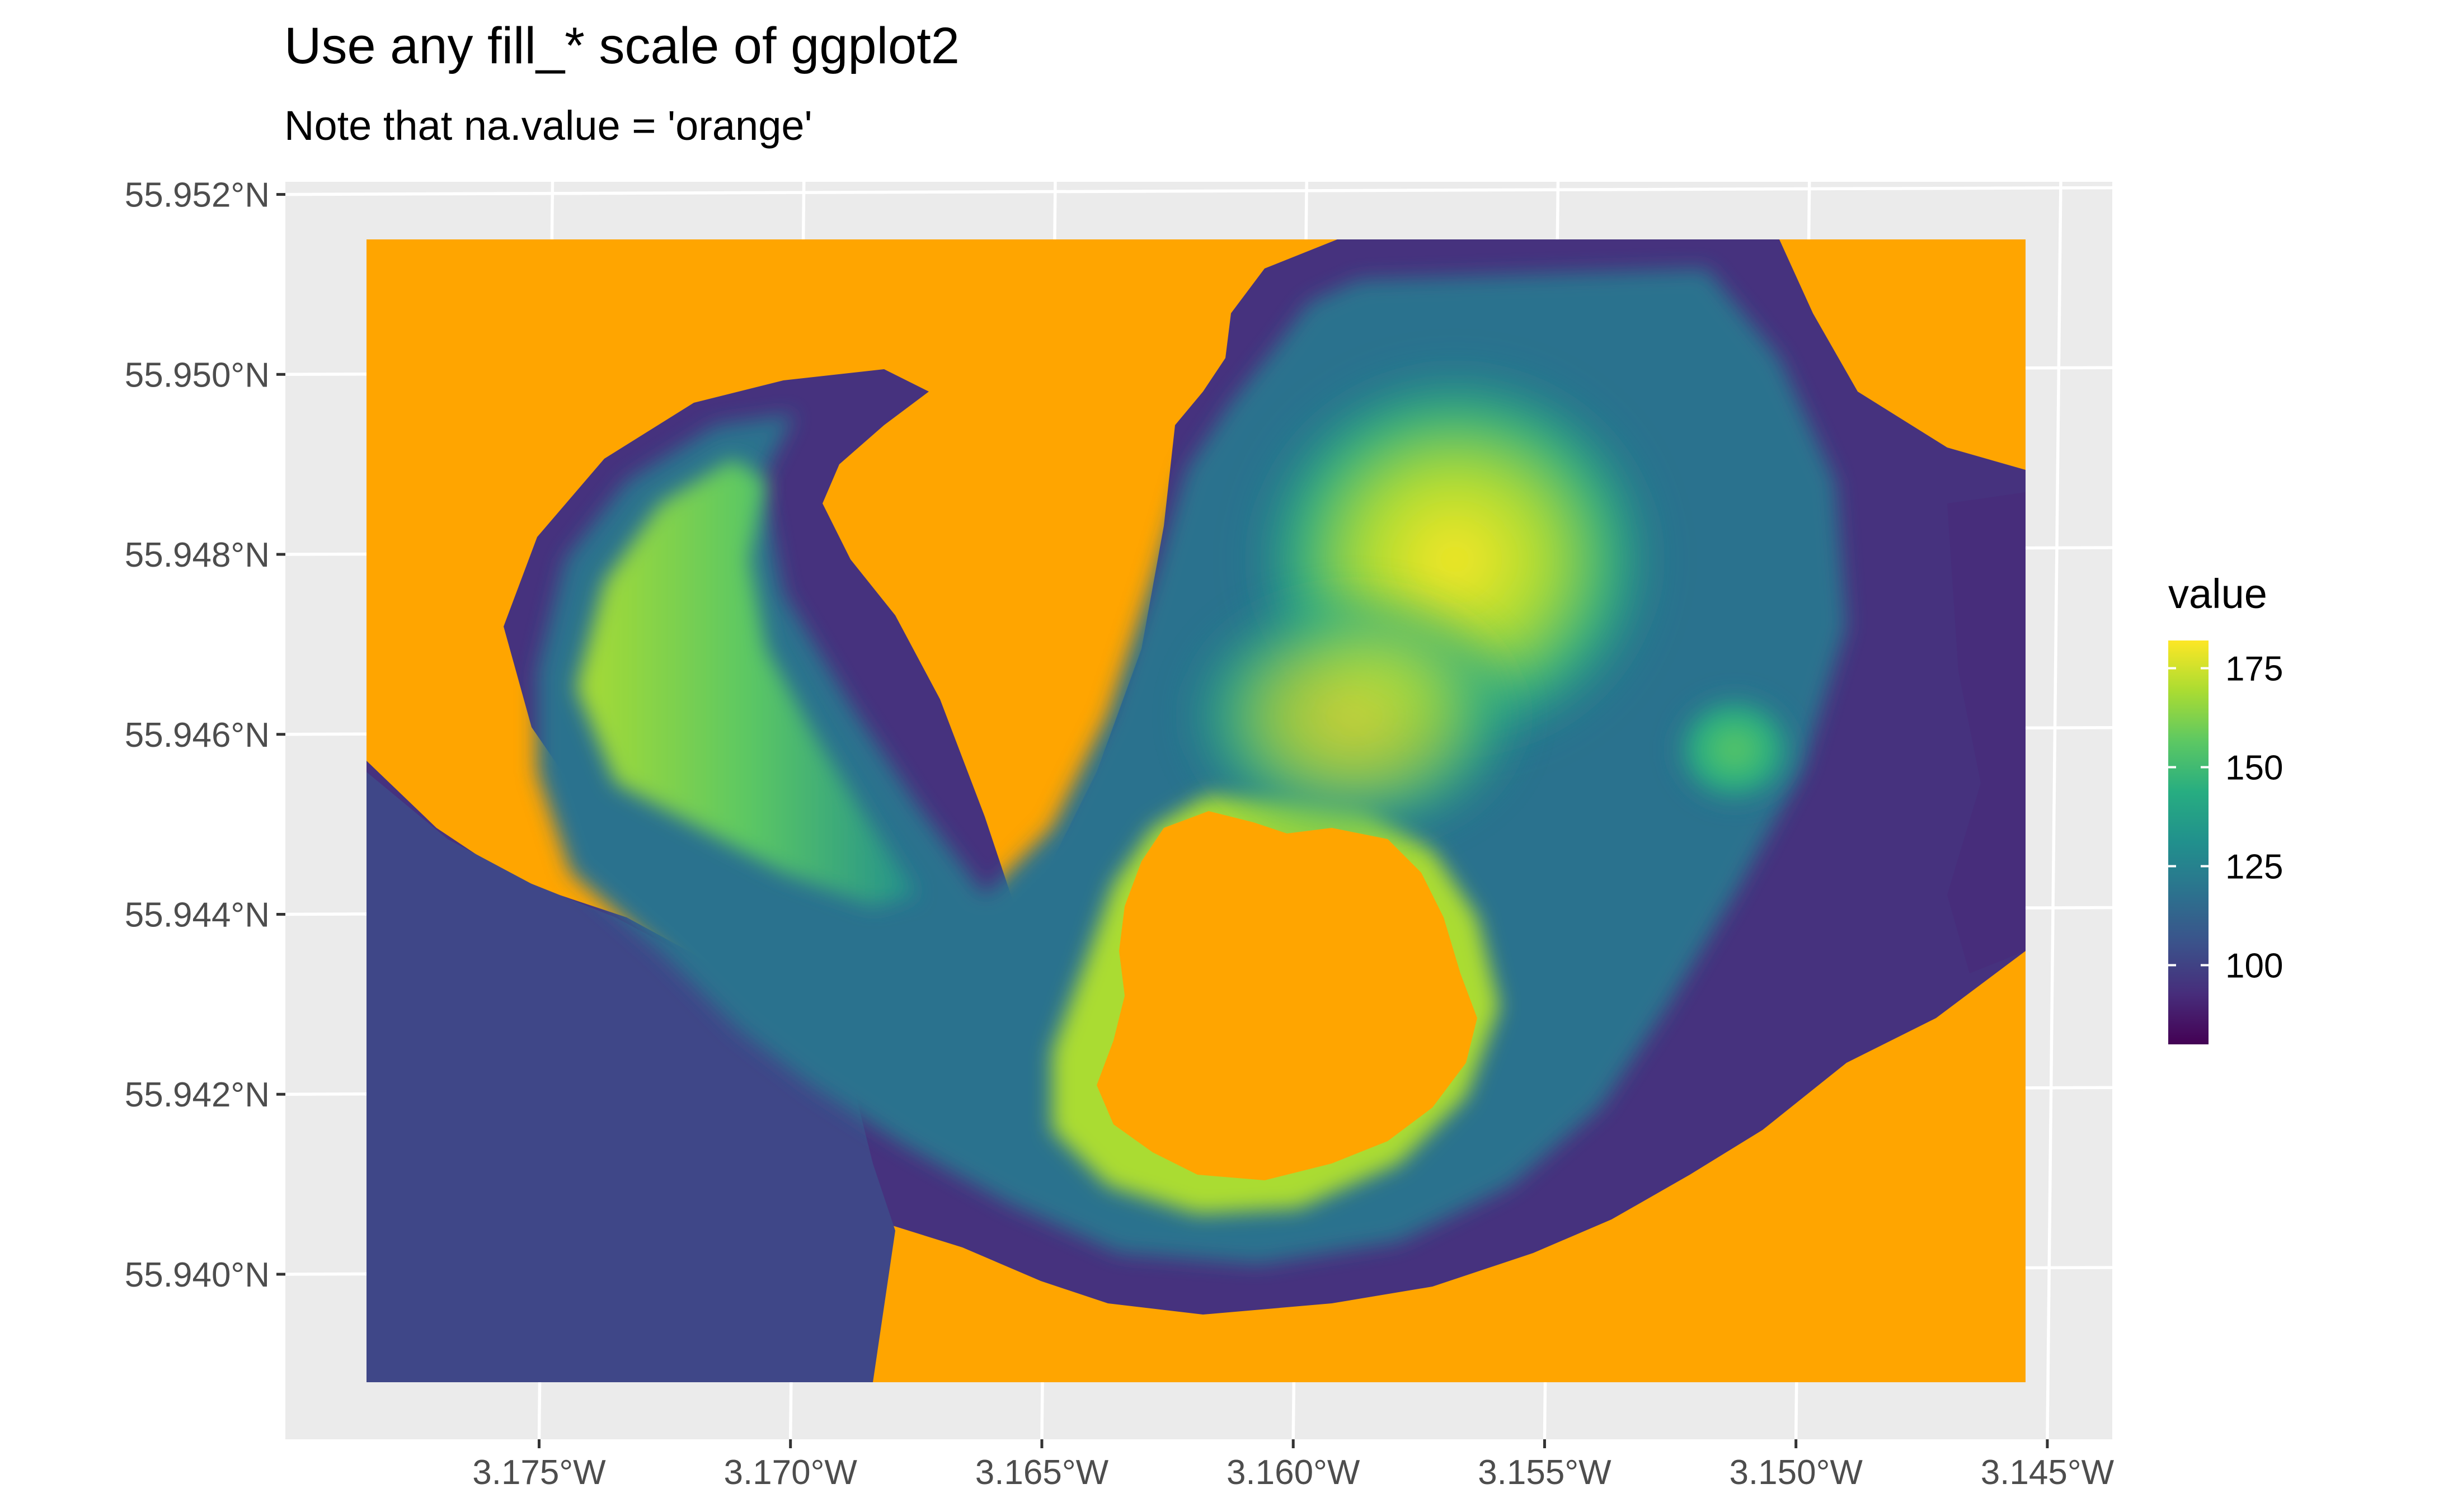  Describe the element at coordinates (790, 1473) in the screenshot. I see `x-tick-label: 3.170°W` at that location.